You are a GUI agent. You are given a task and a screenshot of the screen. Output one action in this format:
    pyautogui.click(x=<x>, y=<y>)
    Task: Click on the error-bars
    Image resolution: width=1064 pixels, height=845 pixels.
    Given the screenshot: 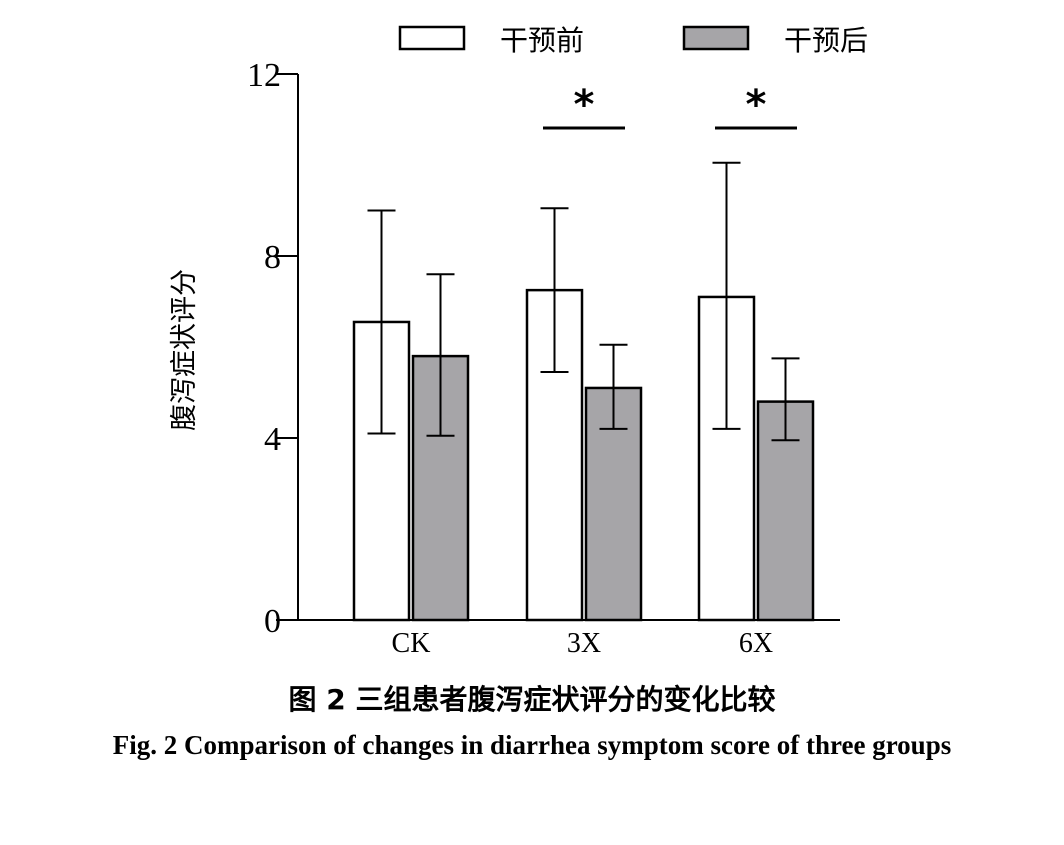 What is the action you would take?
    pyautogui.click(x=583, y=301)
    